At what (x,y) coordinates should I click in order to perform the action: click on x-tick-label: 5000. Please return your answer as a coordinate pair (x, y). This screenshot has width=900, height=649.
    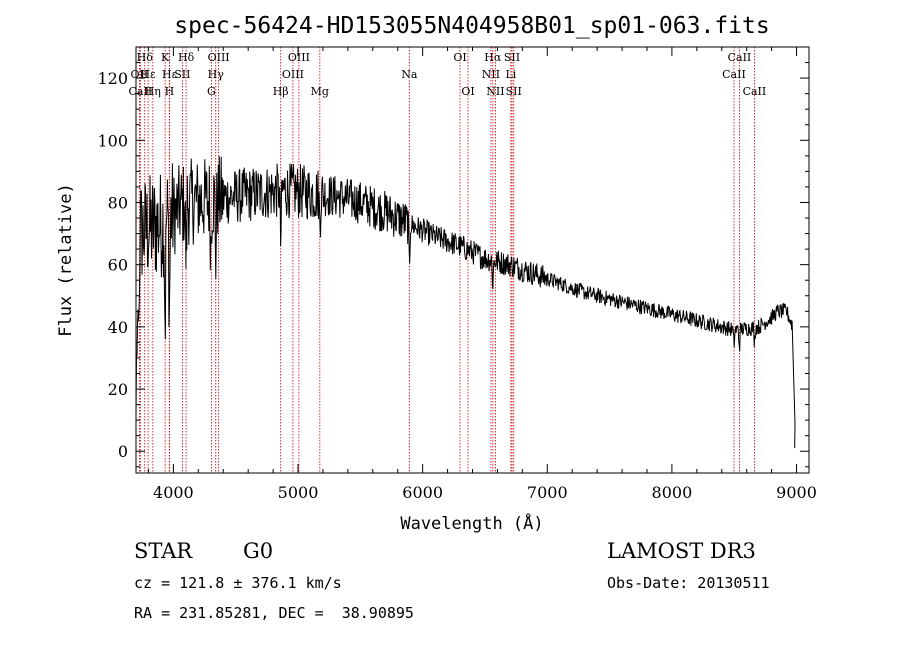
    Looking at the image, I should click on (298, 492).